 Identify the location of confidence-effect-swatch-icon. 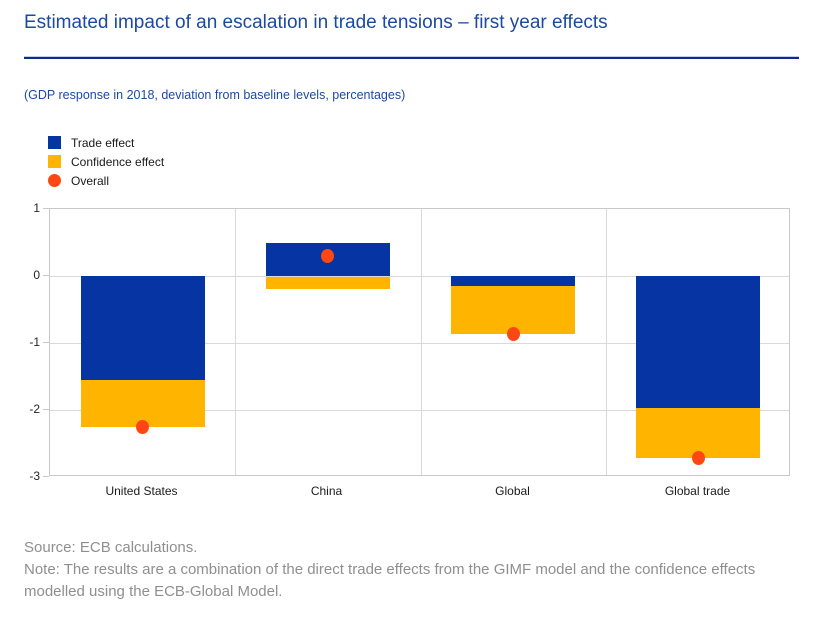
(54, 161).